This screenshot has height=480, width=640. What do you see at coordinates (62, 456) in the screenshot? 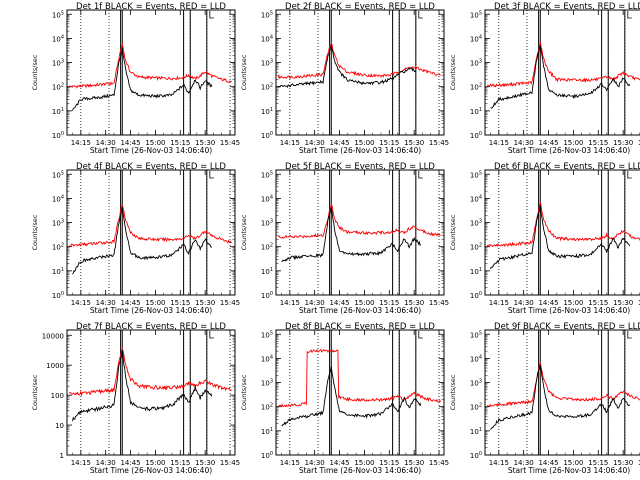
I see `y-tick-label: 1` at bounding box center [62, 456].